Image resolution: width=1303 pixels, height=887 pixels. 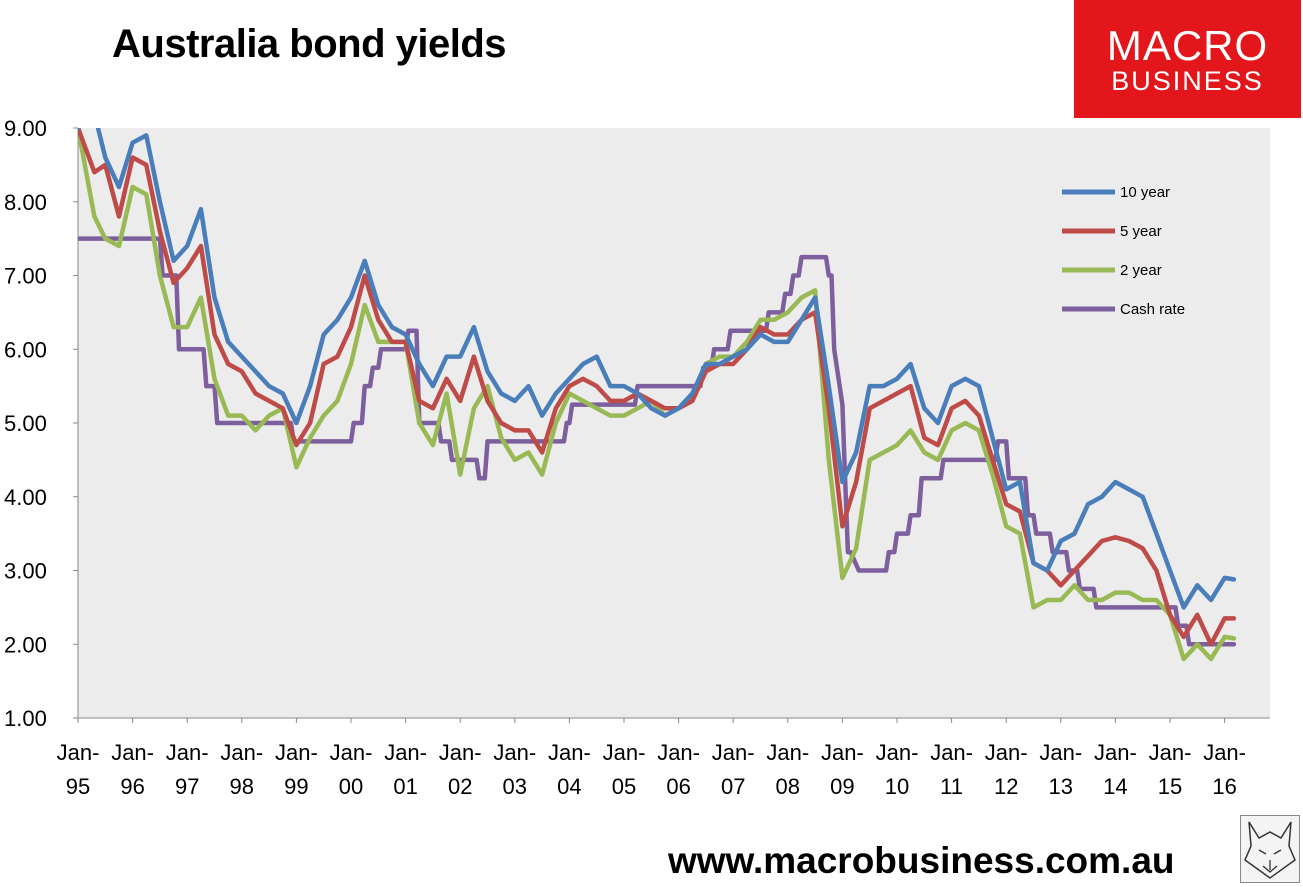 I want to click on x-tick-label-bottom: 09, so click(x=842, y=786).